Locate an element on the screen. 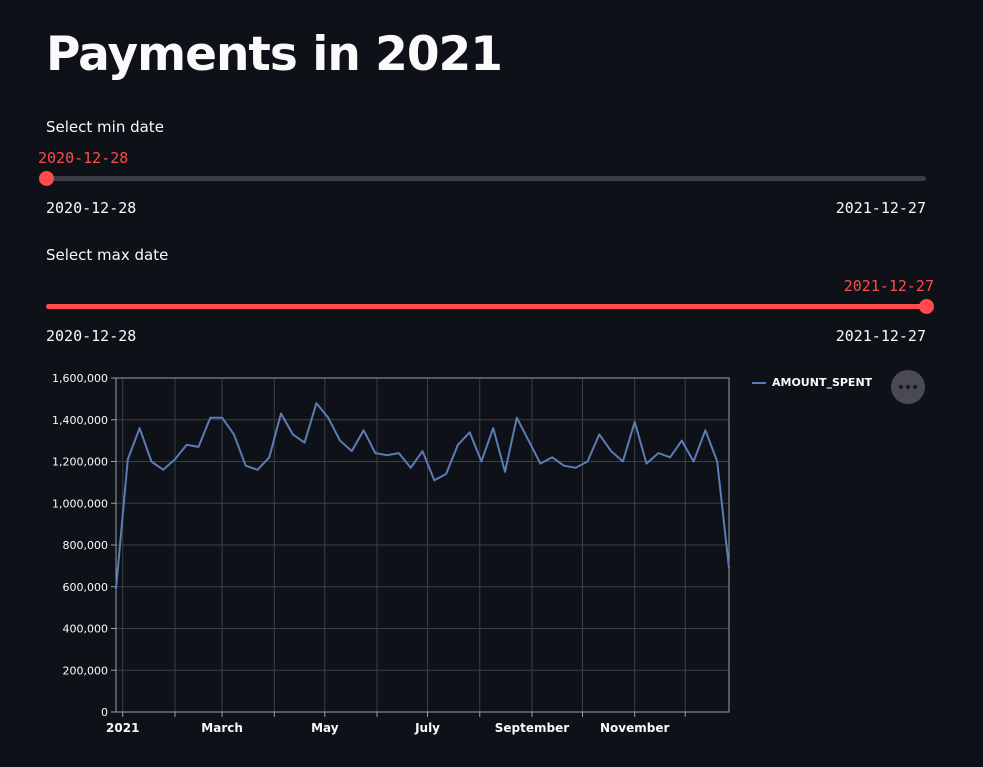  max-date-slider-fill is located at coordinates (486, 306).